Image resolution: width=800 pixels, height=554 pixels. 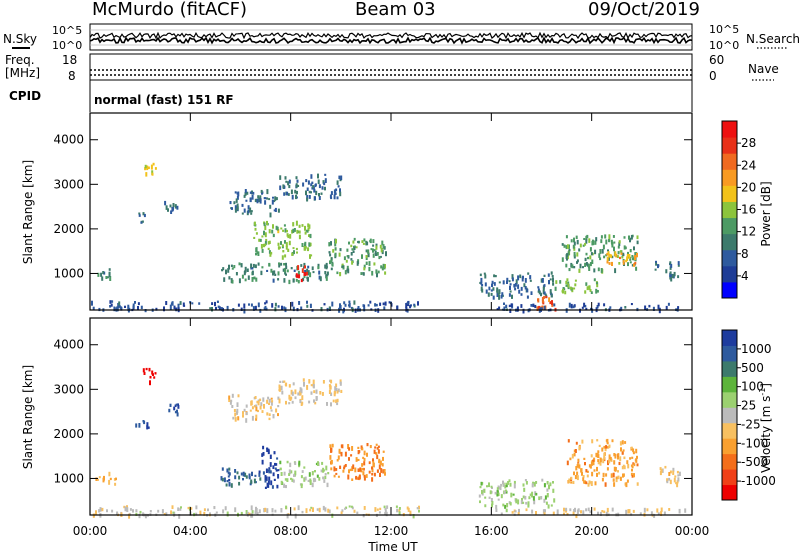 What do you see at coordinates (28, 212) in the screenshot?
I see `power-ylabel: Slant Range [km]` at bounding box center [28, 212].